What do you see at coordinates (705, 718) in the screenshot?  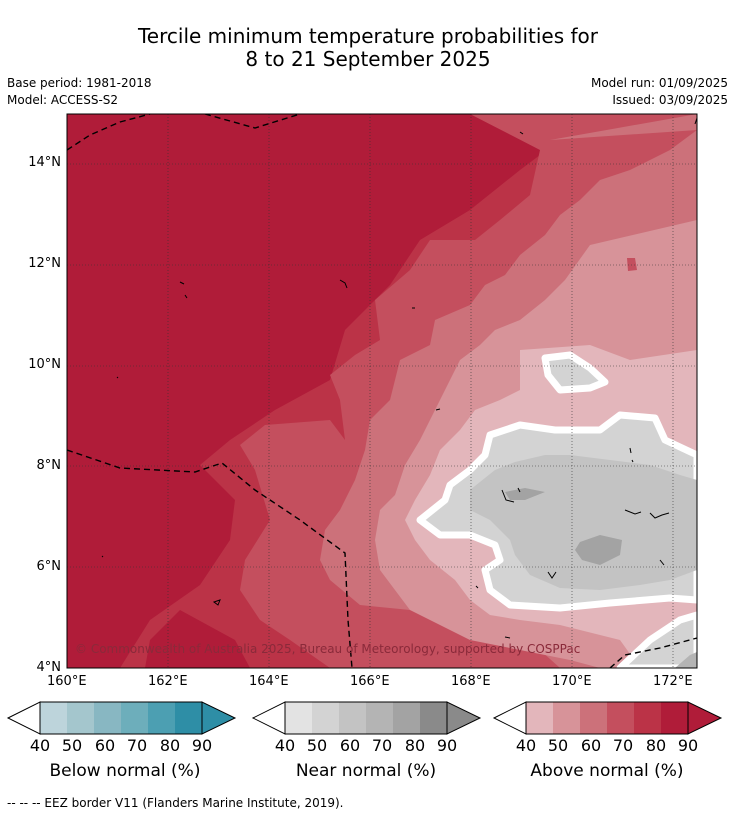 I see `colorbar-above-max-arrow` at bounding box center [705, 718].